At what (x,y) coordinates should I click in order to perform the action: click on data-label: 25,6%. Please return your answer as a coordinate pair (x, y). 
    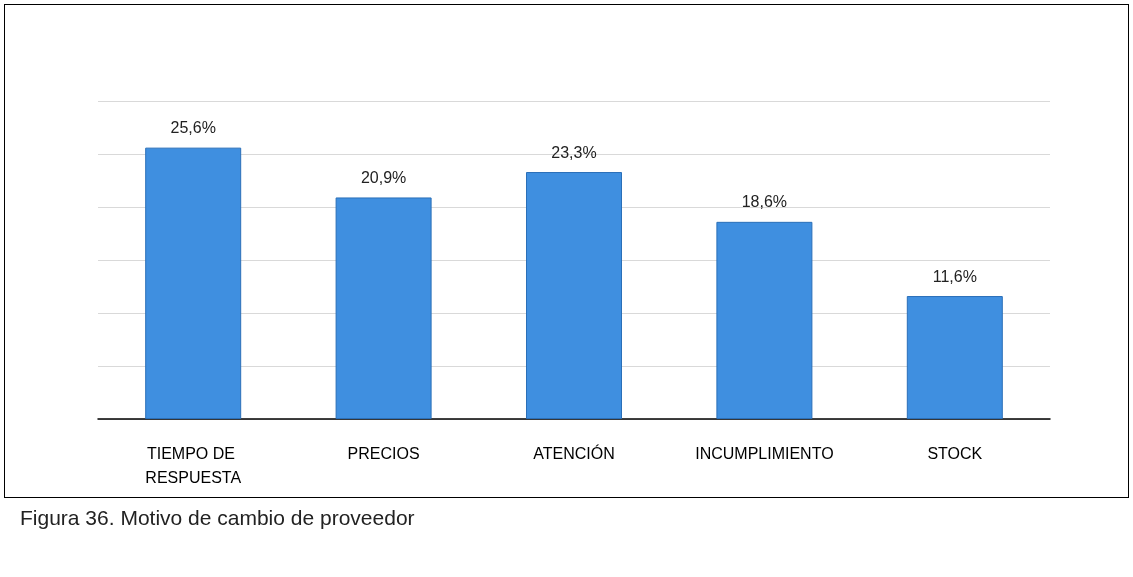
    Looking at the image, I should click on (193, 128).